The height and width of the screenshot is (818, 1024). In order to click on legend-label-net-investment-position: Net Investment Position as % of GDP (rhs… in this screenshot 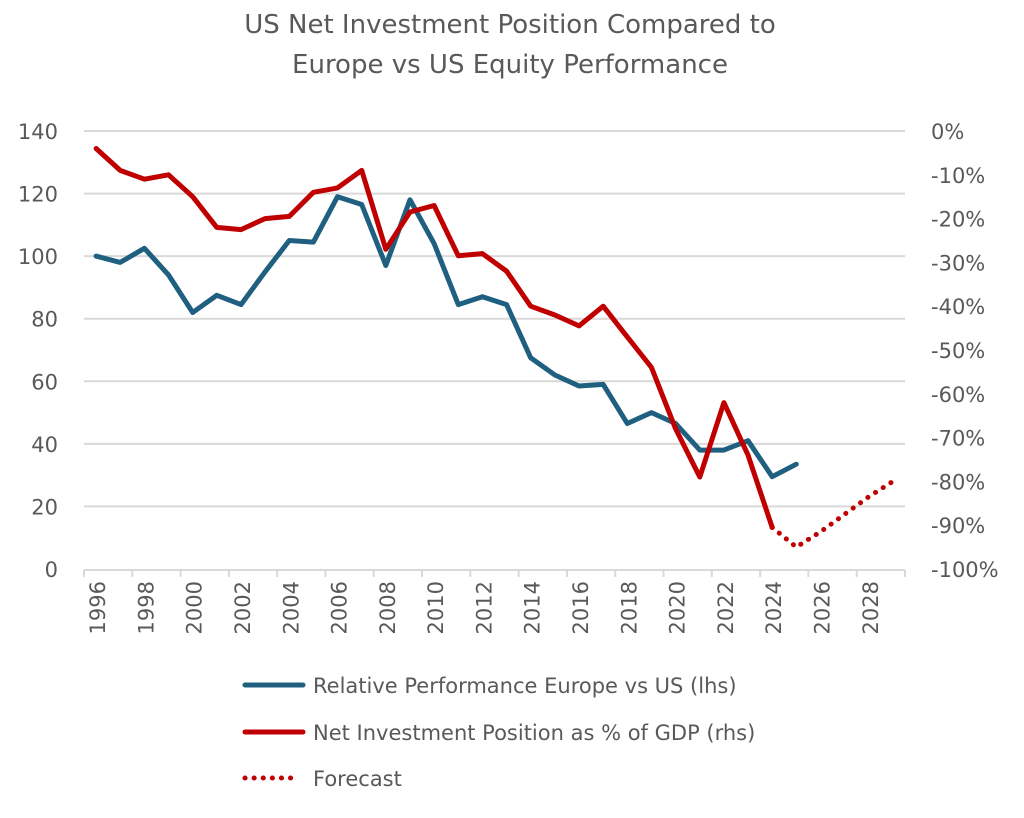, I will do `click(534, 733)`.